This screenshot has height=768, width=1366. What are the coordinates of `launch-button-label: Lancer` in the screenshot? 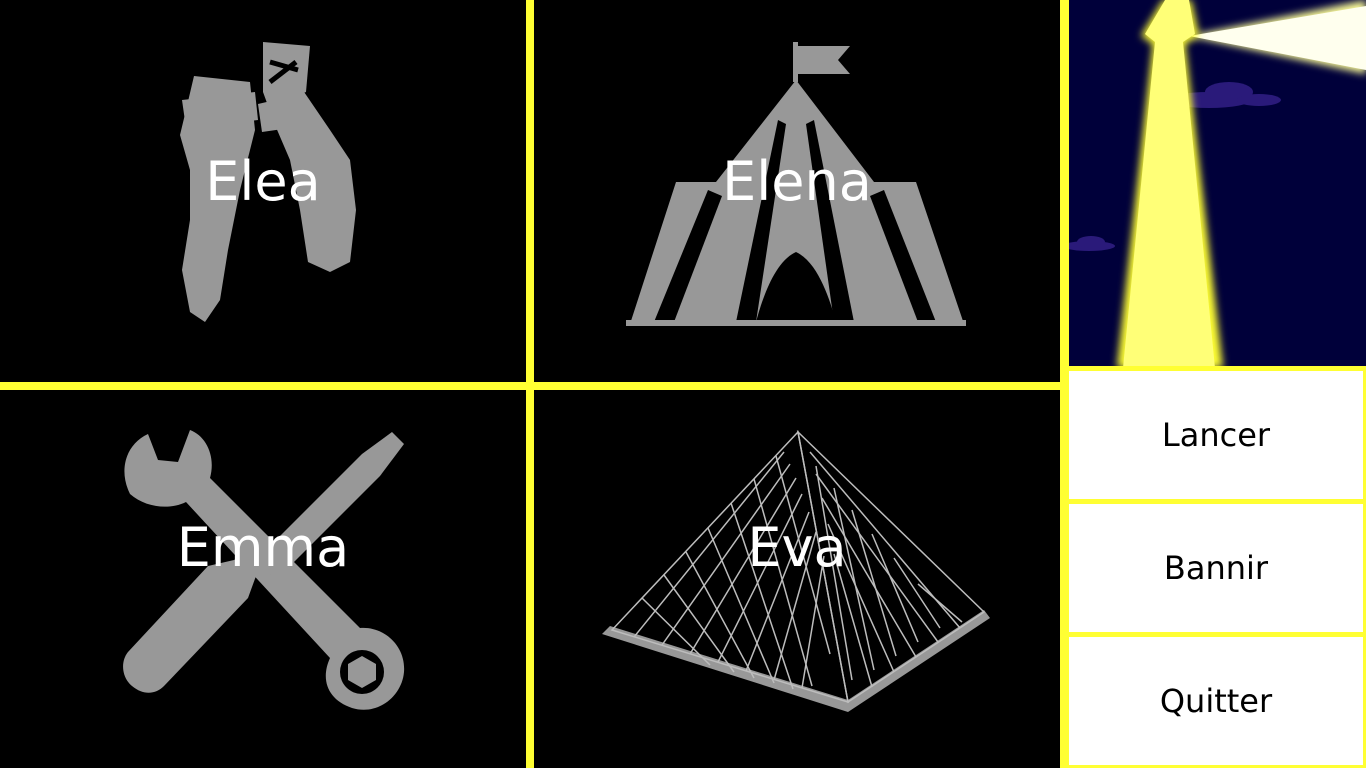 It's located at (1216, 435).